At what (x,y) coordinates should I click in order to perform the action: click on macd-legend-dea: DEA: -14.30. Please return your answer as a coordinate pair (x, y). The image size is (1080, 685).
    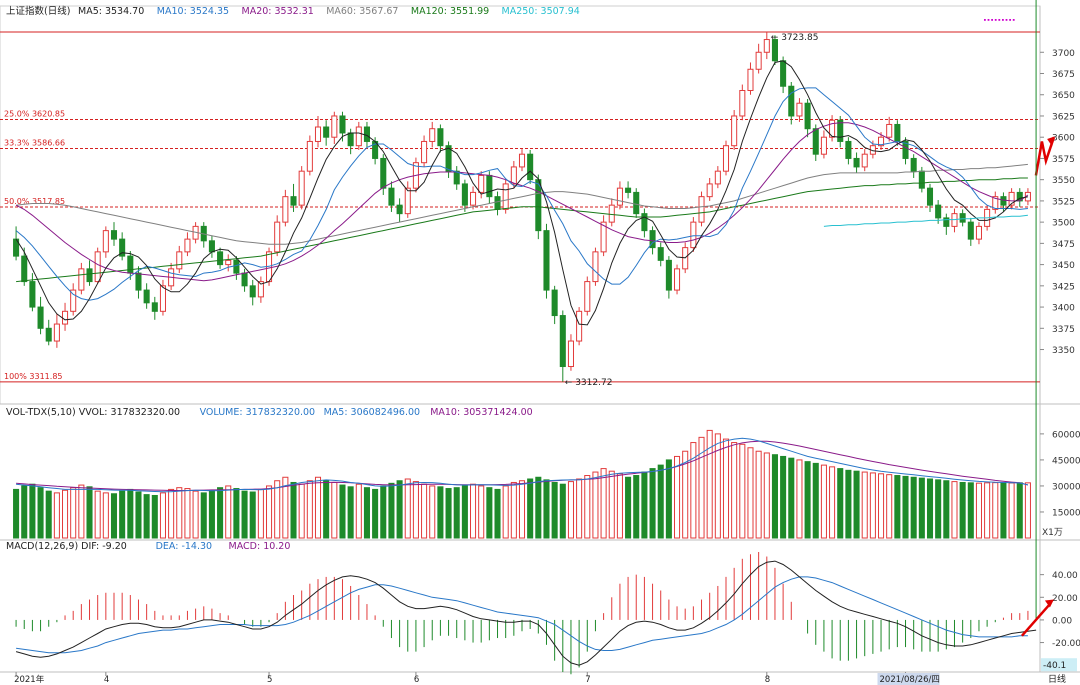
    Looking at the image, I should click on (184, 546).